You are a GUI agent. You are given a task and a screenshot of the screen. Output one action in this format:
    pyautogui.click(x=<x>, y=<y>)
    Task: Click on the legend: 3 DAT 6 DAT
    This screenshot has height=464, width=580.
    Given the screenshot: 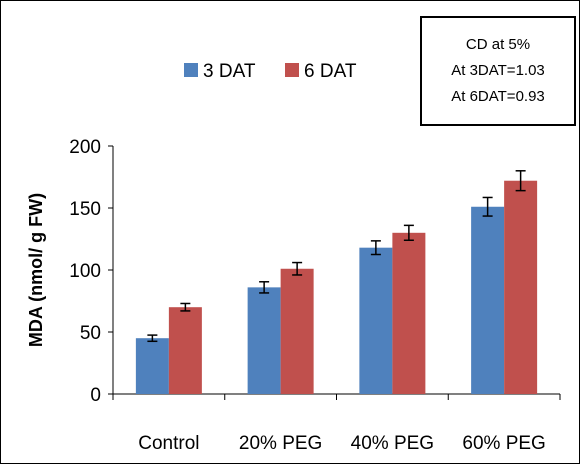 What is the action you would take?
    pyautogui.click(x=270, y=71)
    